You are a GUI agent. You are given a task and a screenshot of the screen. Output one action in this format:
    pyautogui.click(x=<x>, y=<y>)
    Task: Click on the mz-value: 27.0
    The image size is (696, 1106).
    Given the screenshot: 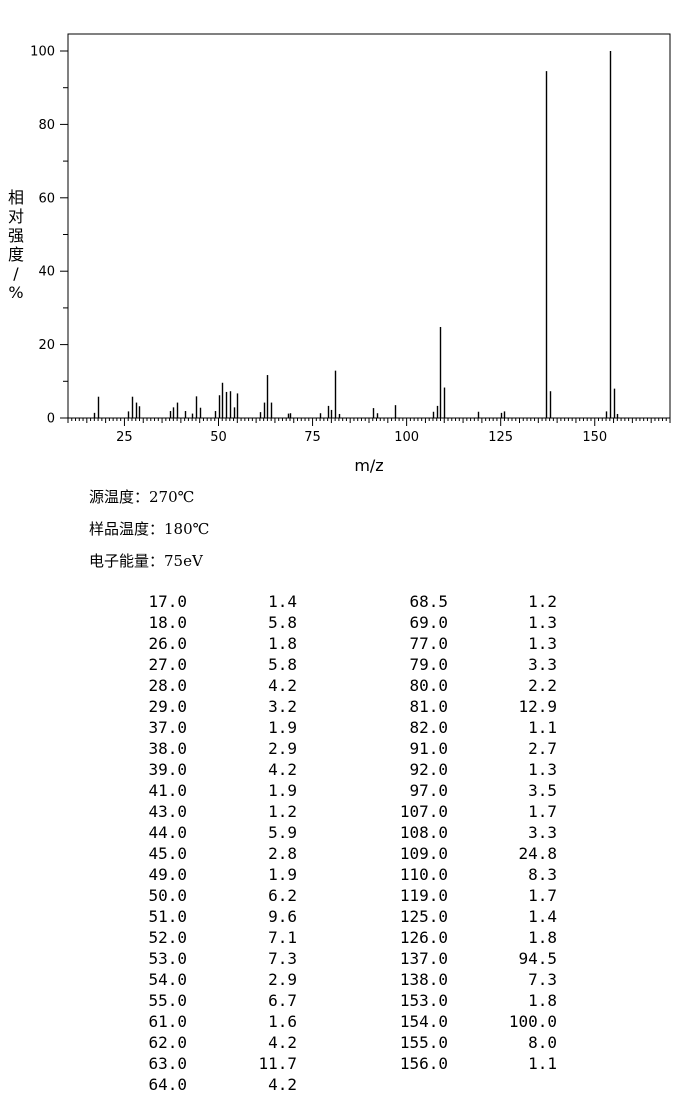 What is the action you would take?
    pyautogui.click(x=167, y=664)
    